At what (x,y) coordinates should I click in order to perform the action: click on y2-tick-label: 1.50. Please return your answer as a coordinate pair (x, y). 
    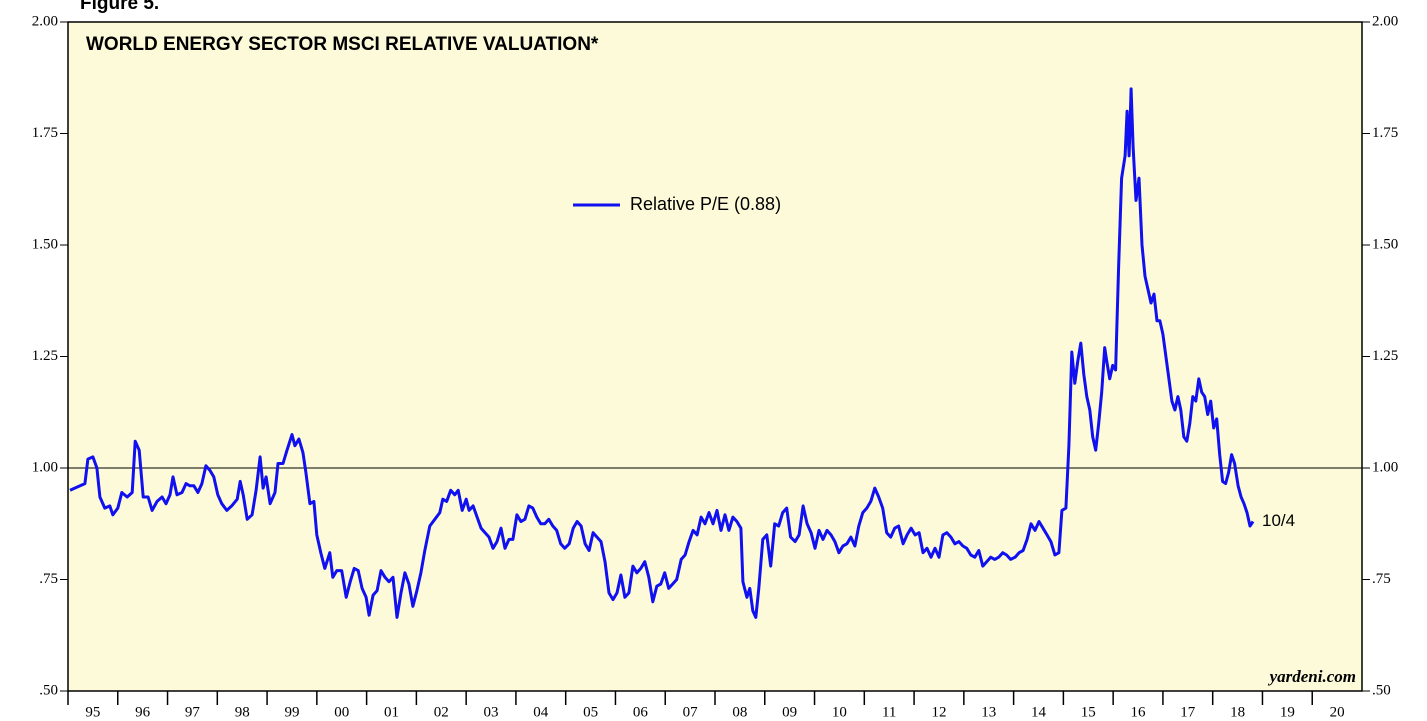
    Looking at the image, I should click on (1385, 244).